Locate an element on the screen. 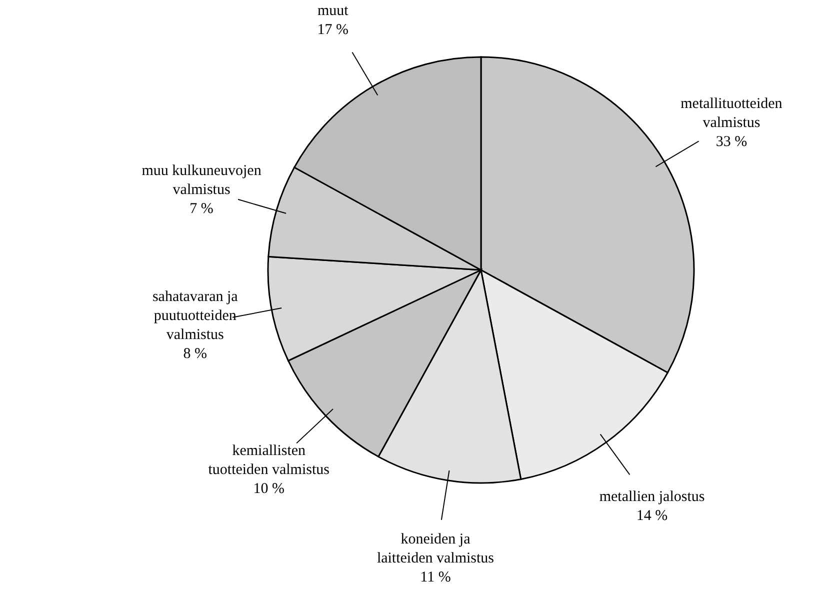 This screenshot has height=615, width=840. data-label: 10 % is located at coordinates (268, 489).